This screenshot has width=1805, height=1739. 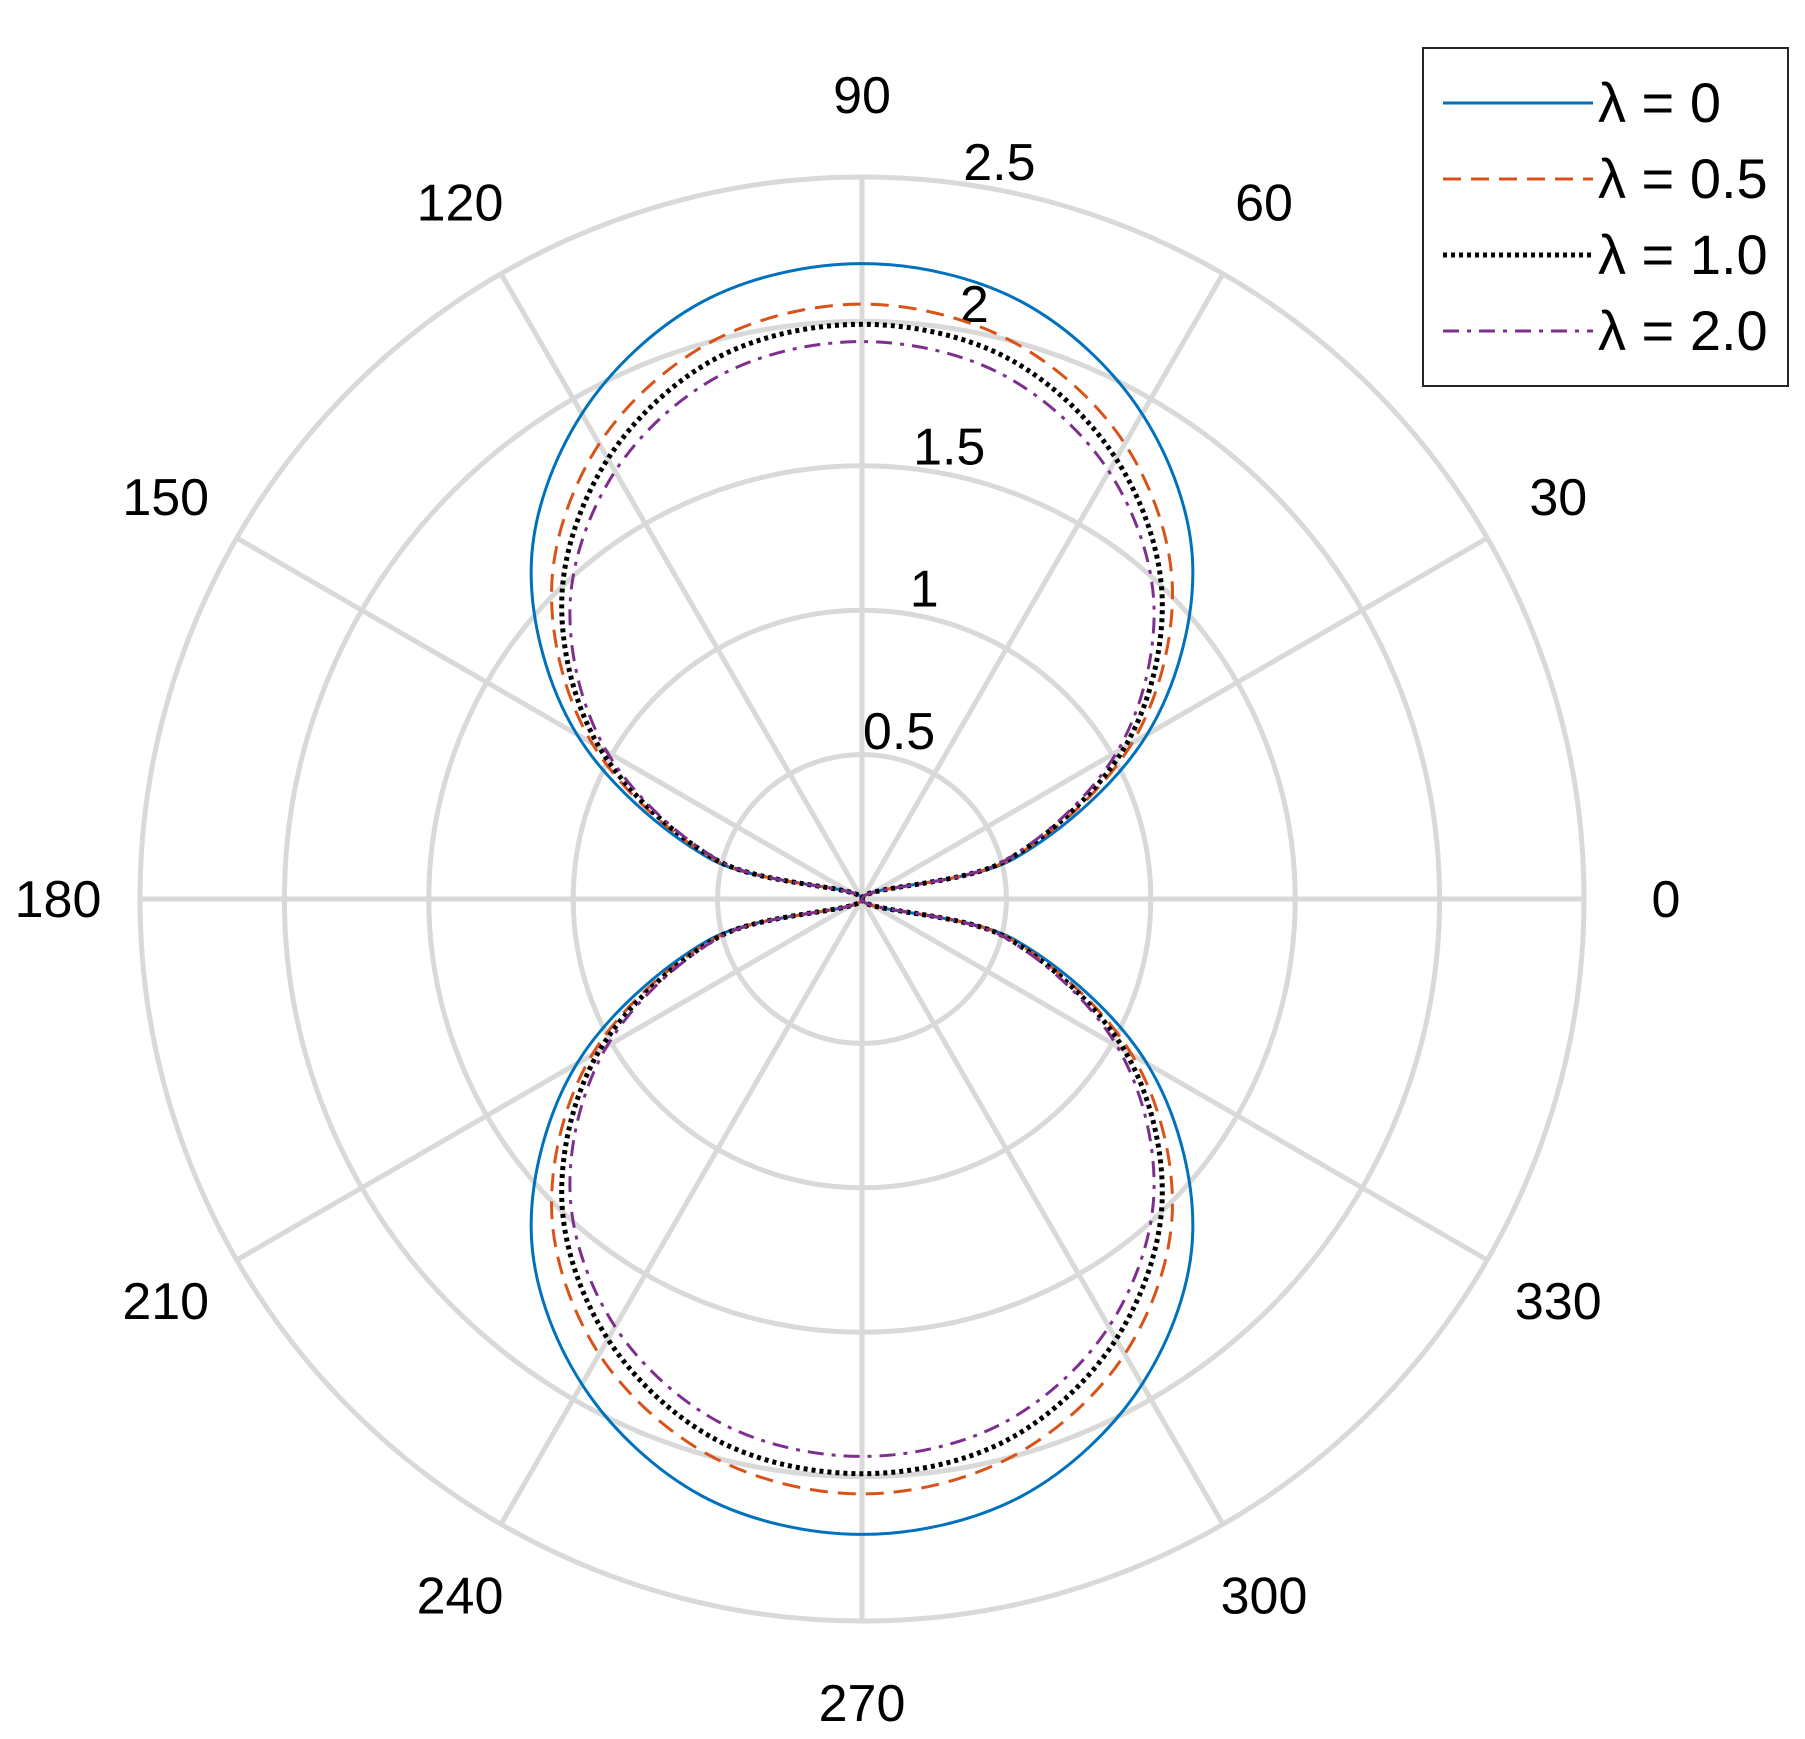 What do you see at coordinates (1558, 498) in the screenshot?
I see `theta-tick-label: 30` at bounding box center [1558, 498].